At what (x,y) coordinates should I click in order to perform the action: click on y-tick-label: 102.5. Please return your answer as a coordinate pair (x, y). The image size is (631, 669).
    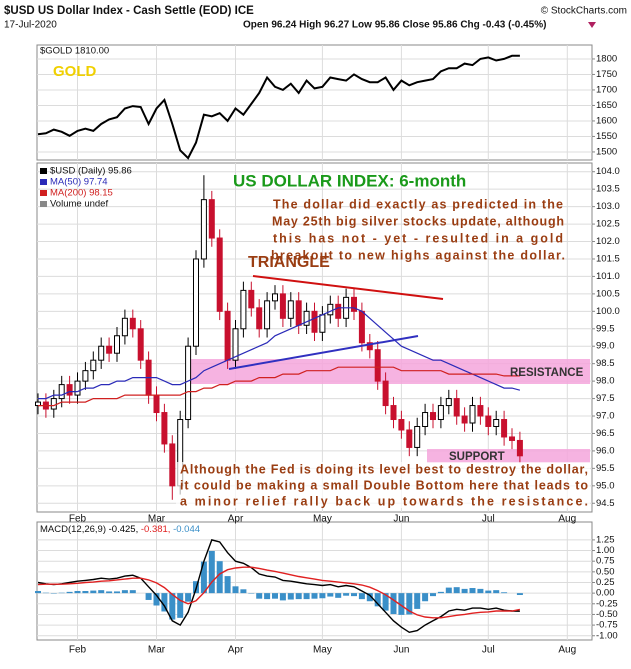
    Looking at the image, I should click on (608, 224).